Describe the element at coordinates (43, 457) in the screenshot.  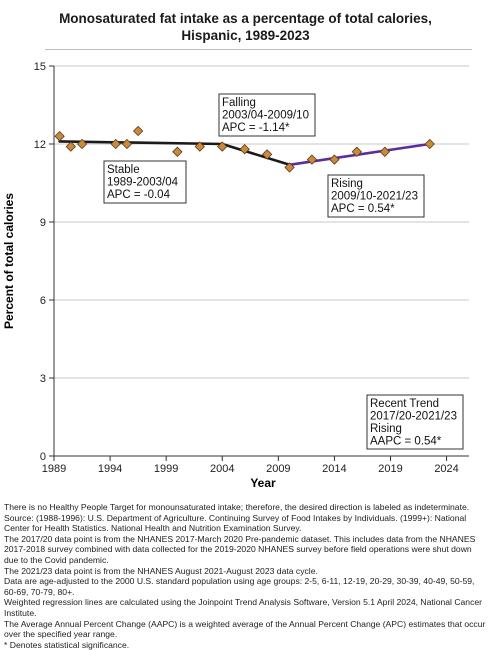
I see `y-tick-label: 0` at that location.